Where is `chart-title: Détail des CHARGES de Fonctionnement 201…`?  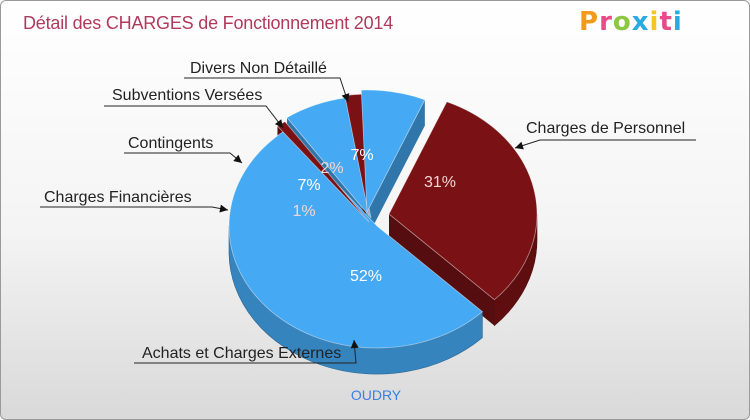 chart-title: Détail des CHARGES de Fonctionnement 201… is located at coordinates (208, 23).